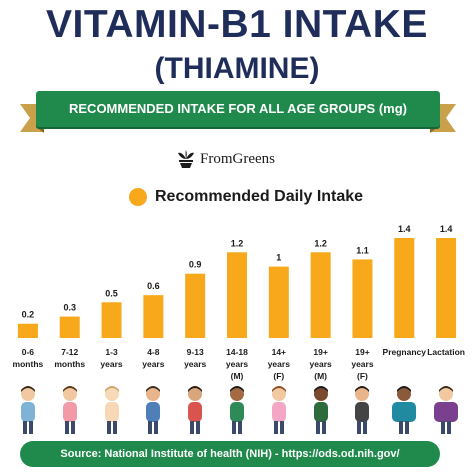  I want to click on teen-boy-icon, so click(237, 410).